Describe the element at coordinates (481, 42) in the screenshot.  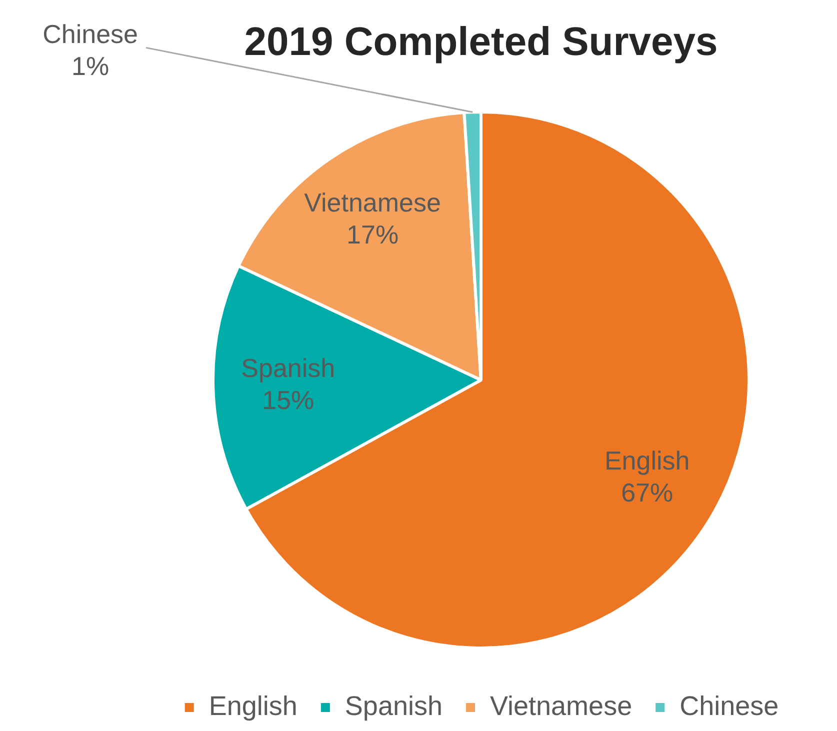
I see `chart-title: 2019 Completed Surveys` at that location.